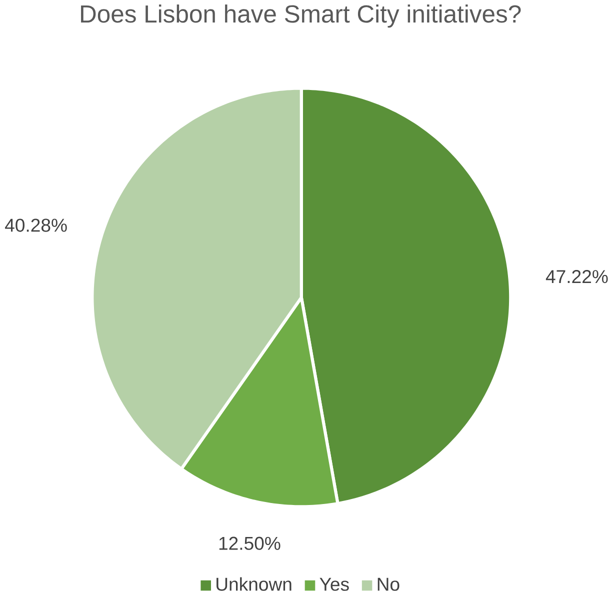 Image resolution: width=613 pixels, height=591 pixels. What do you see at coordinates (254, 584) in the screenshot?
I see `legend-label: Unknown` at bounding box center [254, 584].